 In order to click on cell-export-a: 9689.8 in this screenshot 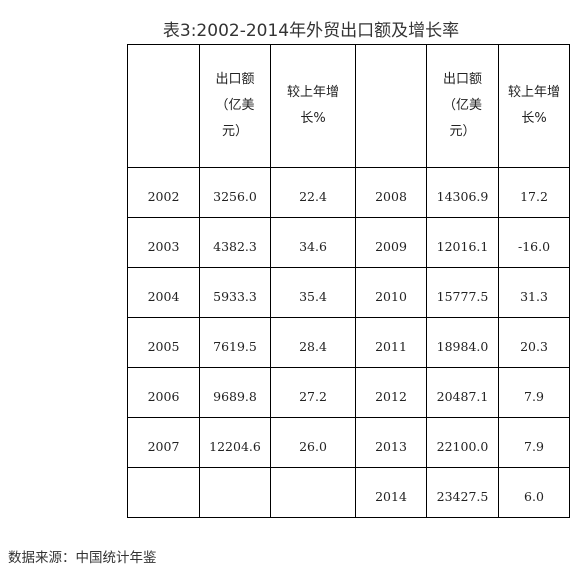, I will do `click(235, 392)`.